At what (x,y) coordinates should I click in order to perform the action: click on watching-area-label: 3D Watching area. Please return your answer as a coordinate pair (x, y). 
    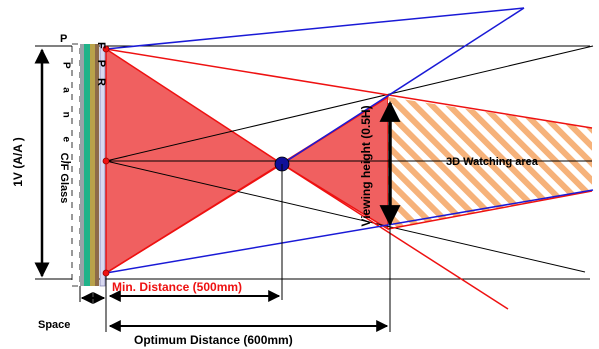
    Looking at the image, I should click on (492, 162).